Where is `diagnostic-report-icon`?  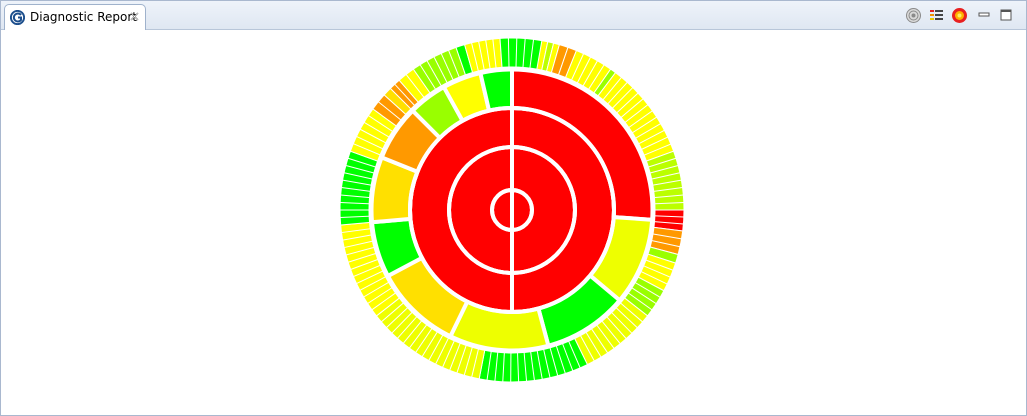 diagnostic-report-icon is located at coordinates (17, 17).